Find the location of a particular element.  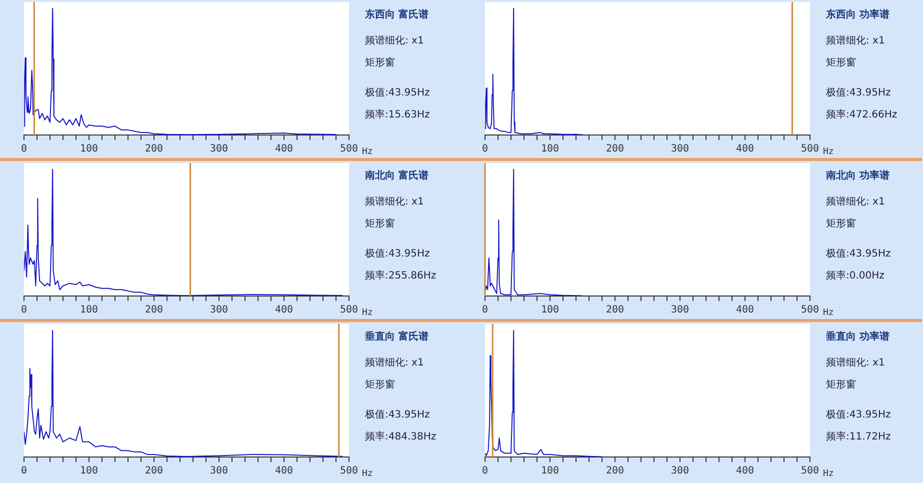

text: 垂直向 功率谱 is located at coordinates (857, 336).